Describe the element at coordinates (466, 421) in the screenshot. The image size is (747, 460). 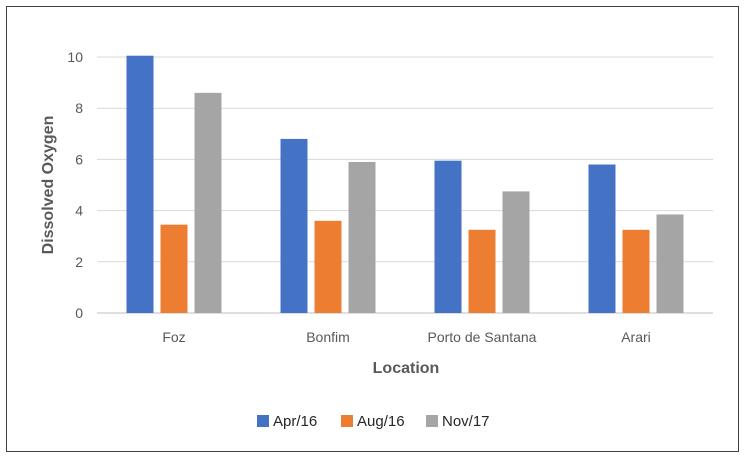
I see `legend-label: Nov/17` at that location.